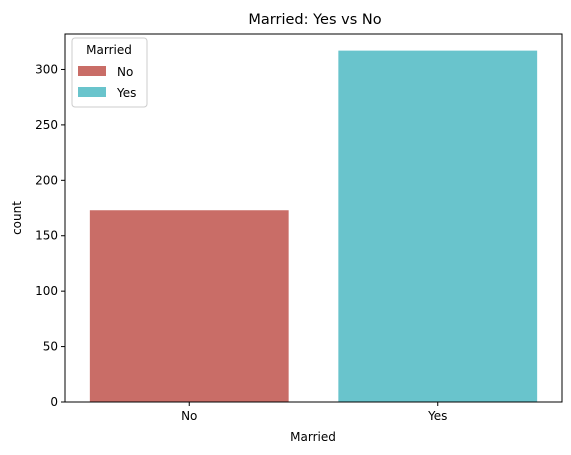 This screenshot has height=455, width=571. What do you see at coordinates (17, 218) in the screenshot?
I see `y-axis-label: count` at bounding box center [17, 218].